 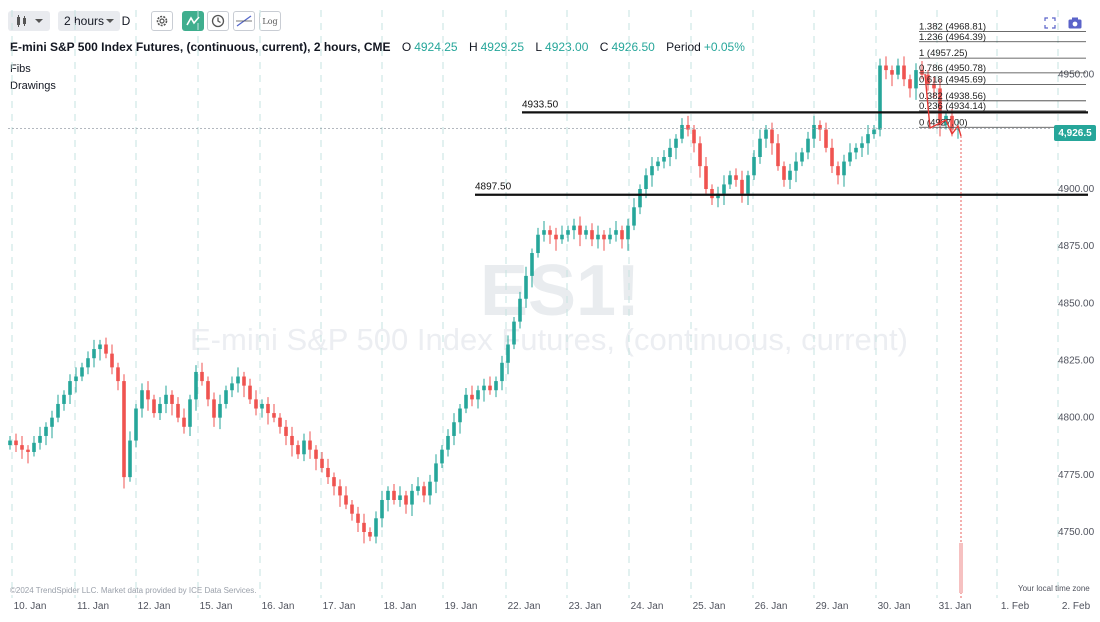 I want to click on fibs-panel-toggle: Fibs, so click(x=20, y=69).